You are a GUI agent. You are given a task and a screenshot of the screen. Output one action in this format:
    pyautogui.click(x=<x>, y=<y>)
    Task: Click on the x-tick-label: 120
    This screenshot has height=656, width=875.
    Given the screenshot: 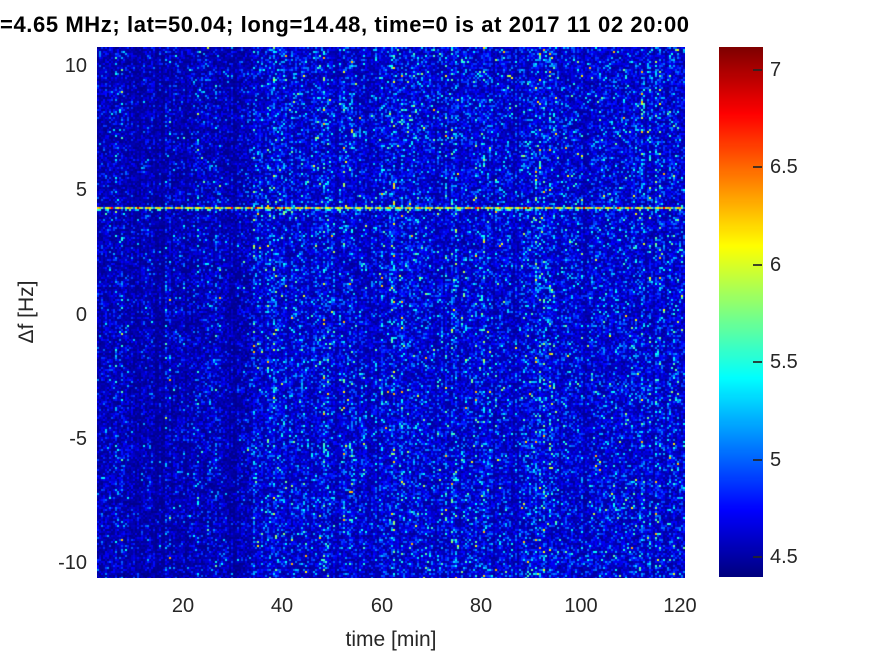 What is the action you would take?
    pyautogui.click(x=680, y=606)
    